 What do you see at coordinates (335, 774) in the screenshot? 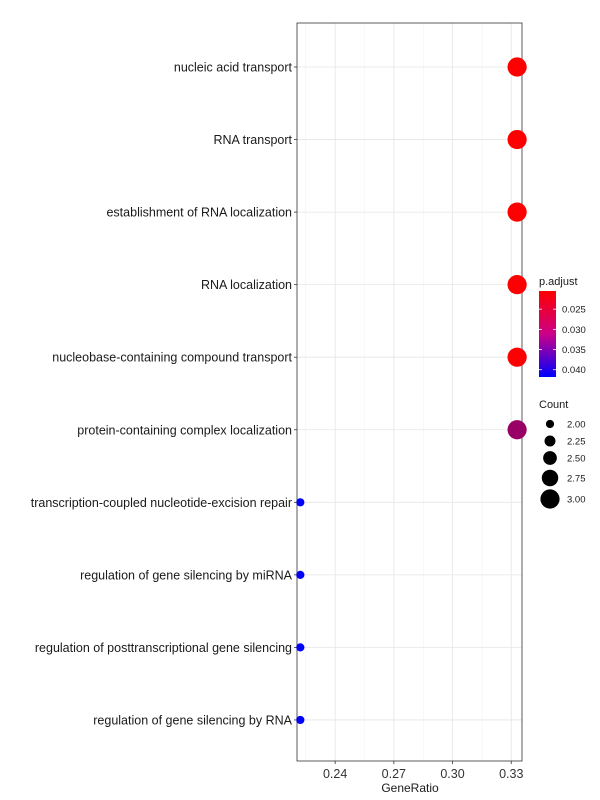
I see `x-tick-label: 0.24` at bounding box center [335, 774].